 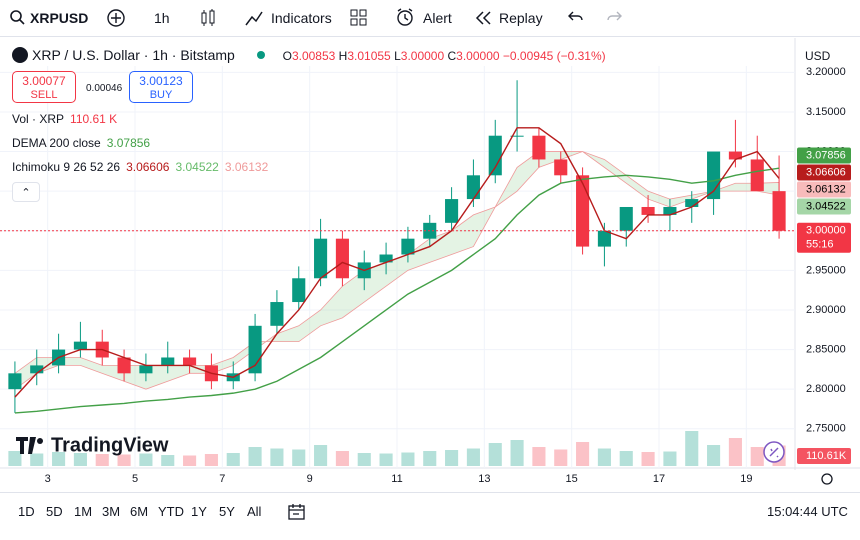 What do you see at coordinates (359, 18) in the screenshot?
I see `layouts` at bounding box center [359, 18].